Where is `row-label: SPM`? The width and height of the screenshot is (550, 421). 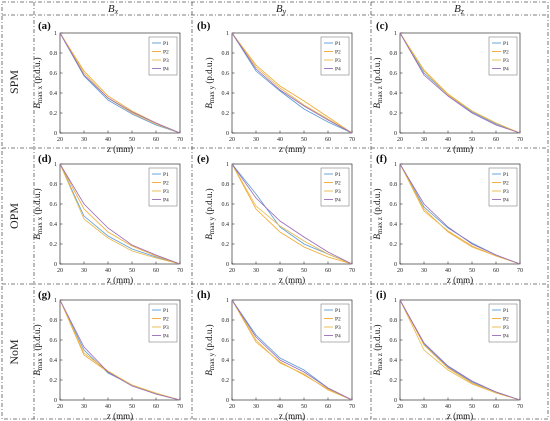 row-label: SPM is located at coordinates (14, 82).